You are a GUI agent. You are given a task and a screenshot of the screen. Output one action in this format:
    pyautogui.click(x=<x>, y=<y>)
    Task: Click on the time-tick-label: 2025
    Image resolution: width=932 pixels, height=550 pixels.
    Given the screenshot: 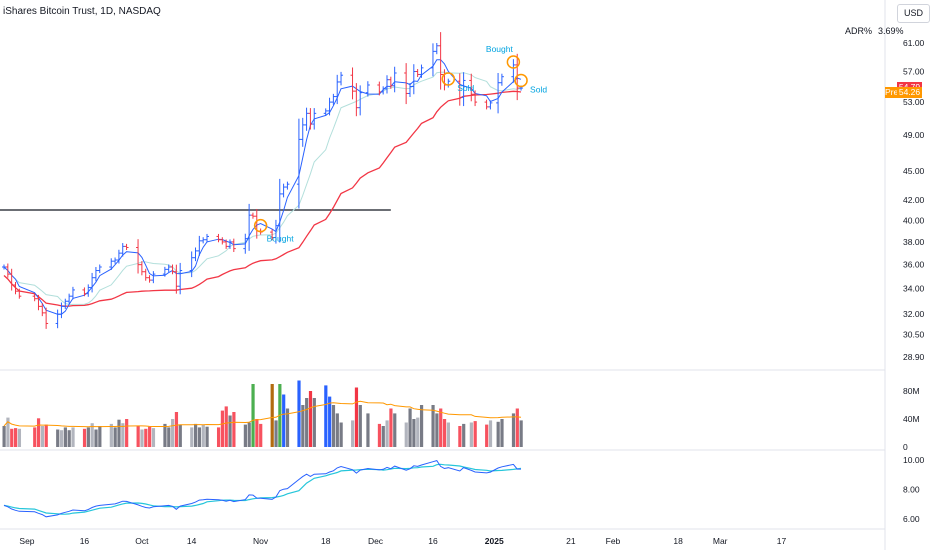 What is the action you would take?
    pyautogui.click(x=494, y=541)
    